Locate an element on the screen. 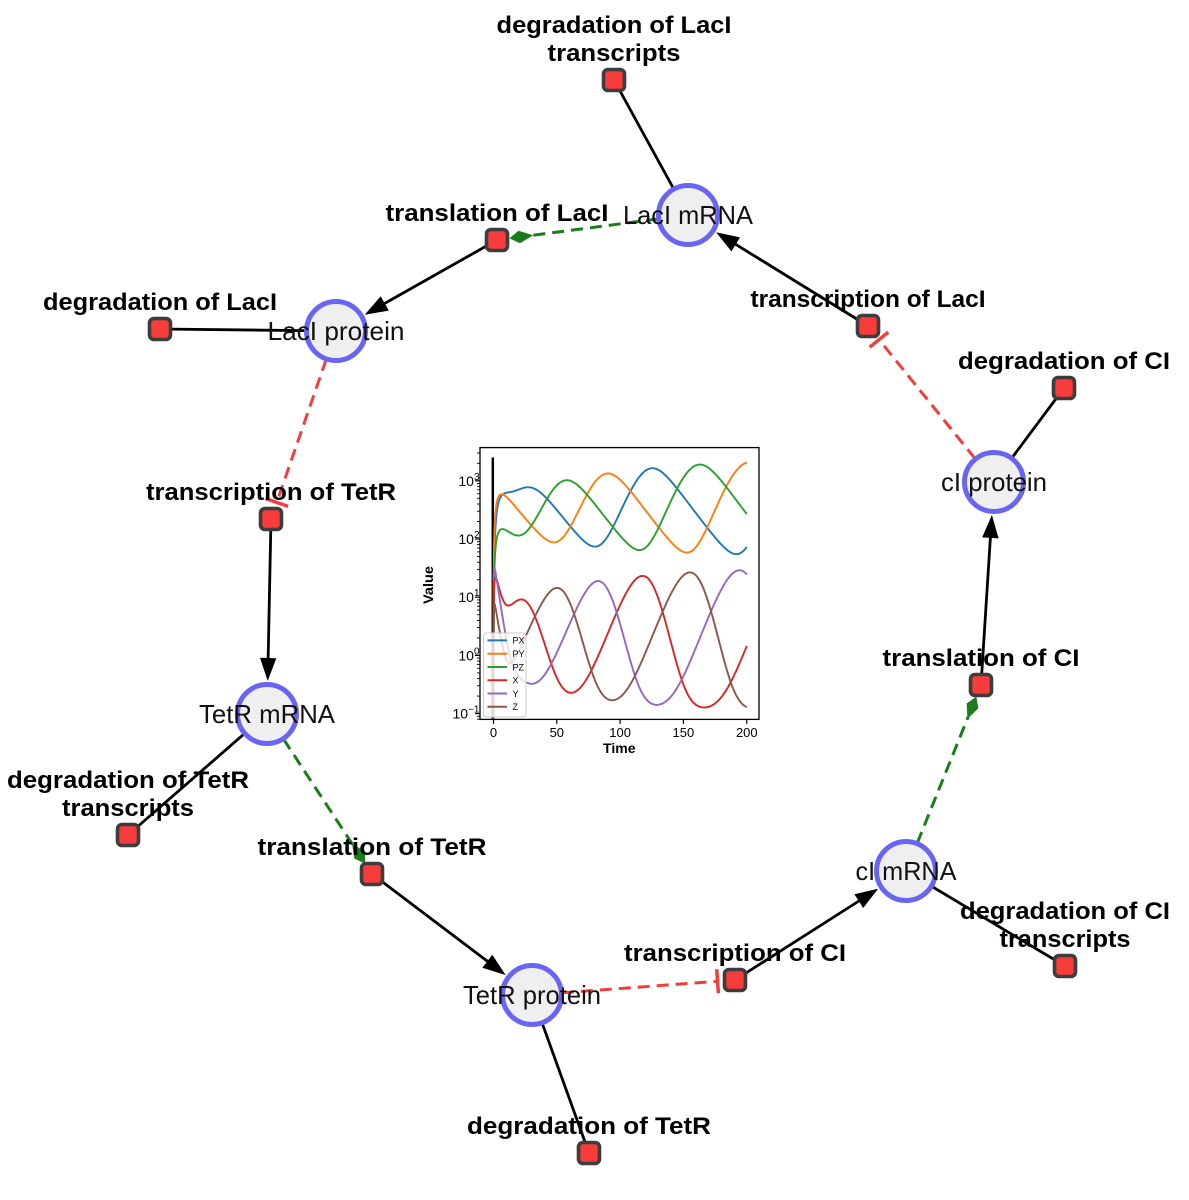 This screenshot has width=1189, height=1200. svg-text: PY is located at coordinates (519, 654).